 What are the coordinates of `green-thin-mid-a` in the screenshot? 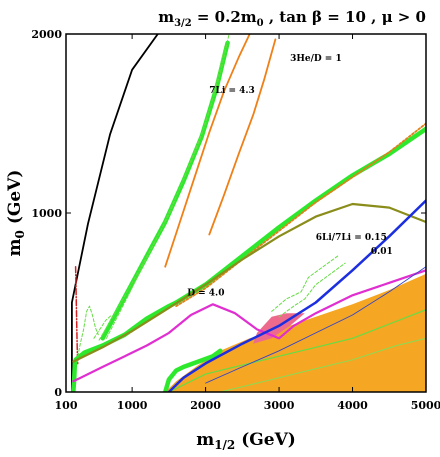 It's located at (305, 283).